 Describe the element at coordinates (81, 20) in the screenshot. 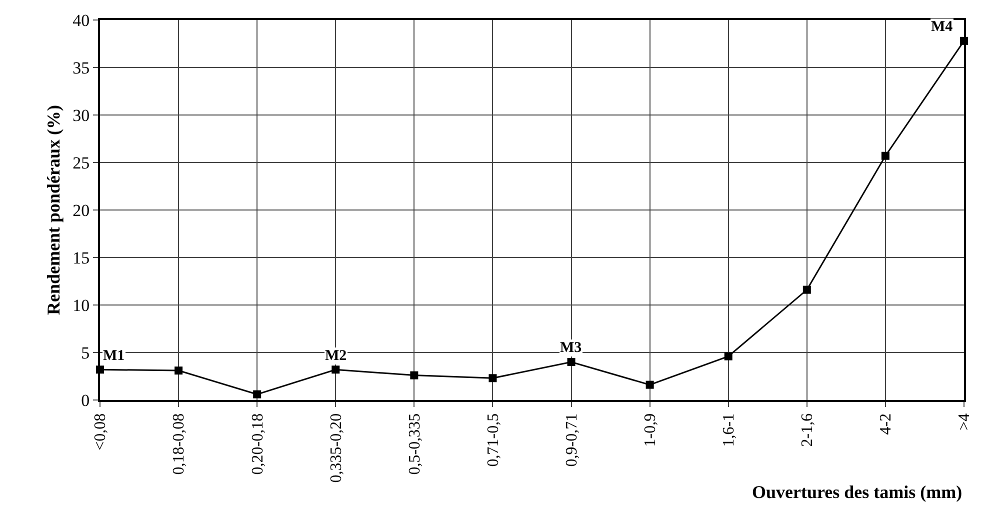

I see `y-tick-label: 40` at that location.